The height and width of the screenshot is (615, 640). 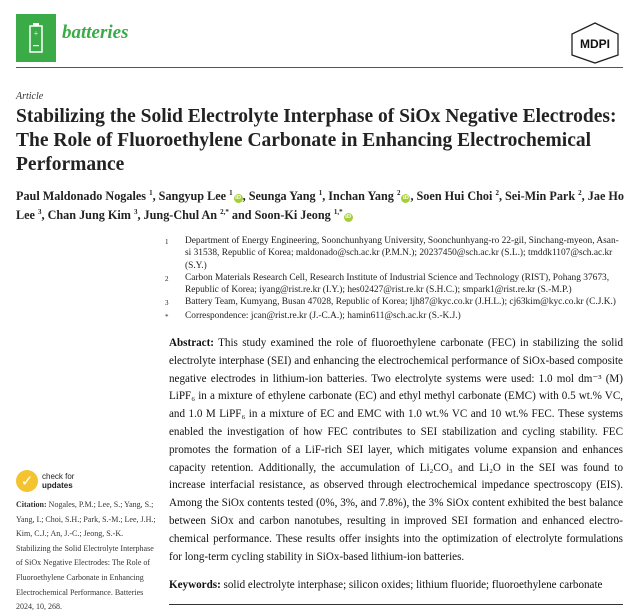 I want to click on author-name: Seunga Yang, so click(x=282, y=196).